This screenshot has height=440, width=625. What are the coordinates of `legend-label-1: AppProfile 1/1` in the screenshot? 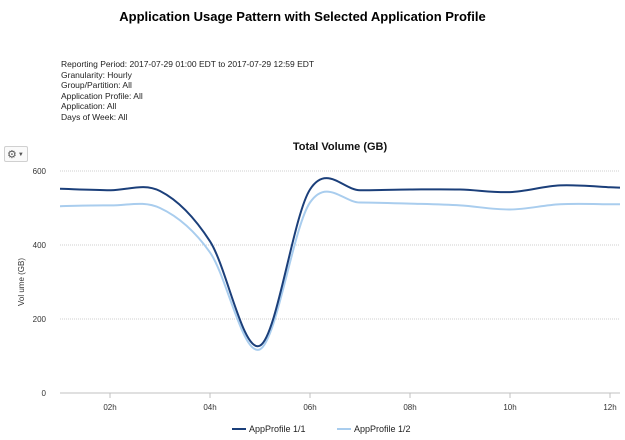 It's located at (277, 429).